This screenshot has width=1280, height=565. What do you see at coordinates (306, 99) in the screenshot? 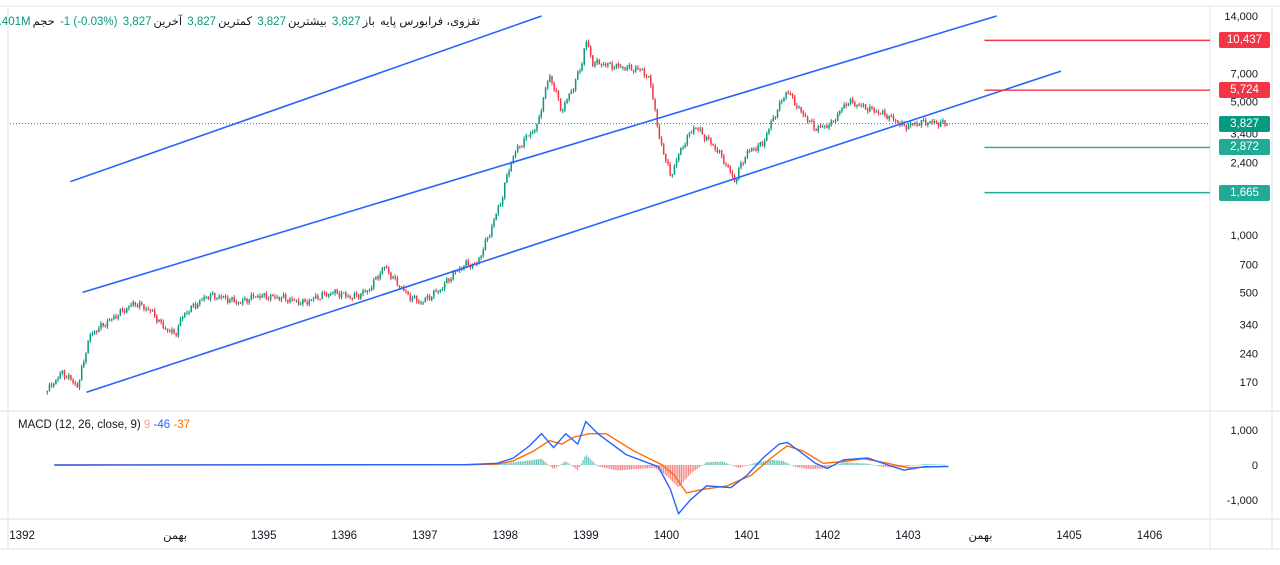
I see `trend-channel-line` at bounding box center [306, 99].